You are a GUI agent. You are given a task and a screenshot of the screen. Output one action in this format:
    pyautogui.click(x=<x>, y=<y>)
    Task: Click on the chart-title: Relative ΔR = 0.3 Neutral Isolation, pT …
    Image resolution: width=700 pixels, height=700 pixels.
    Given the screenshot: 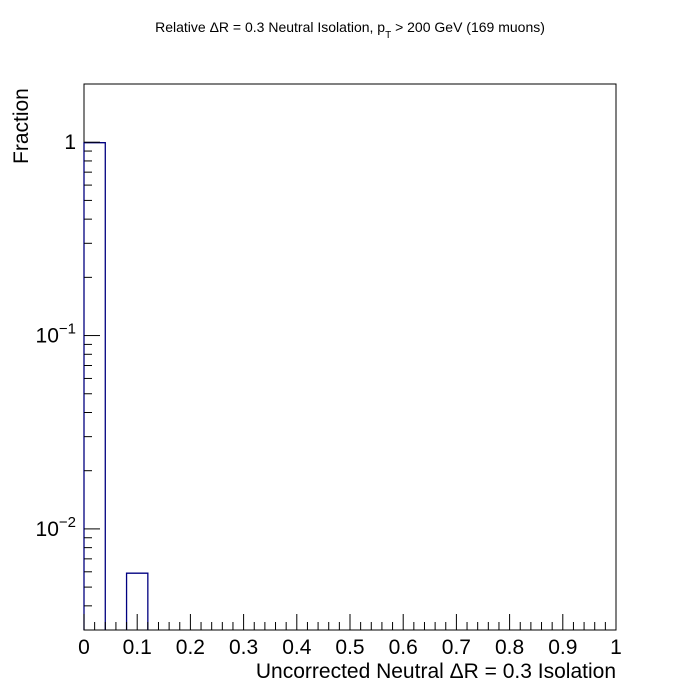 What is the action you would take?
    pyautogui.click(x=350, y=30)
    